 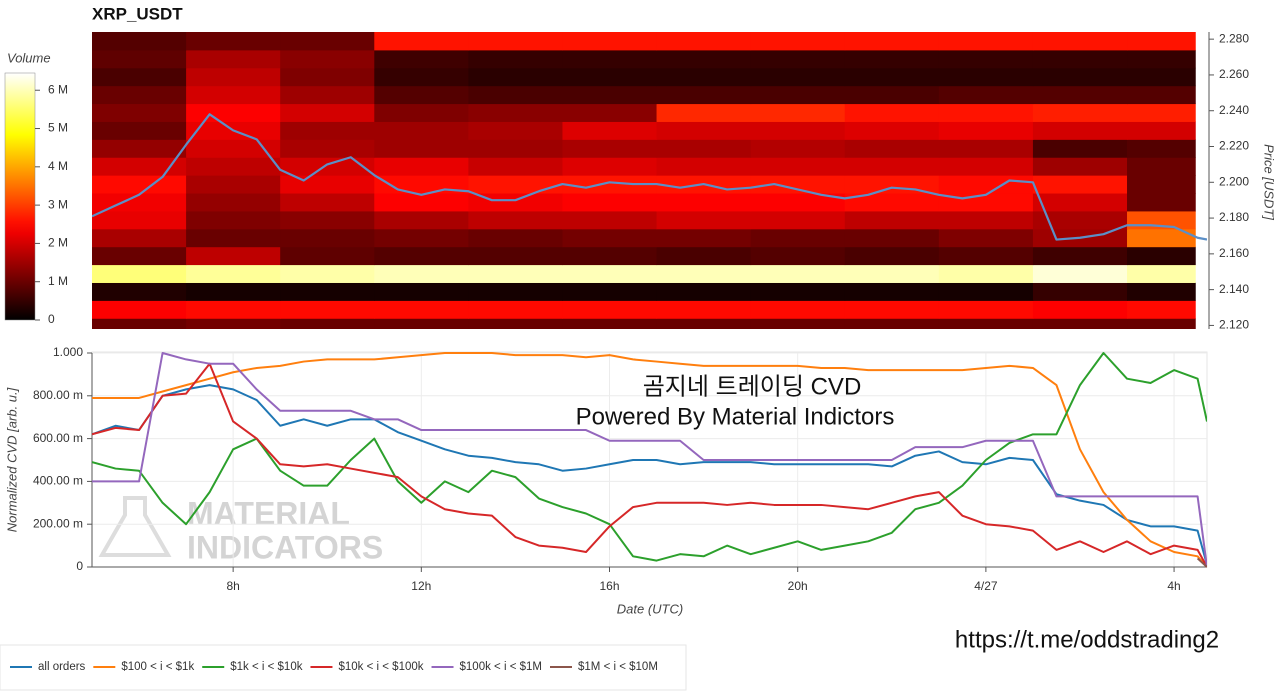 I want to click on colorbar-tick-label: 4 M, so click(x=58, y=166).